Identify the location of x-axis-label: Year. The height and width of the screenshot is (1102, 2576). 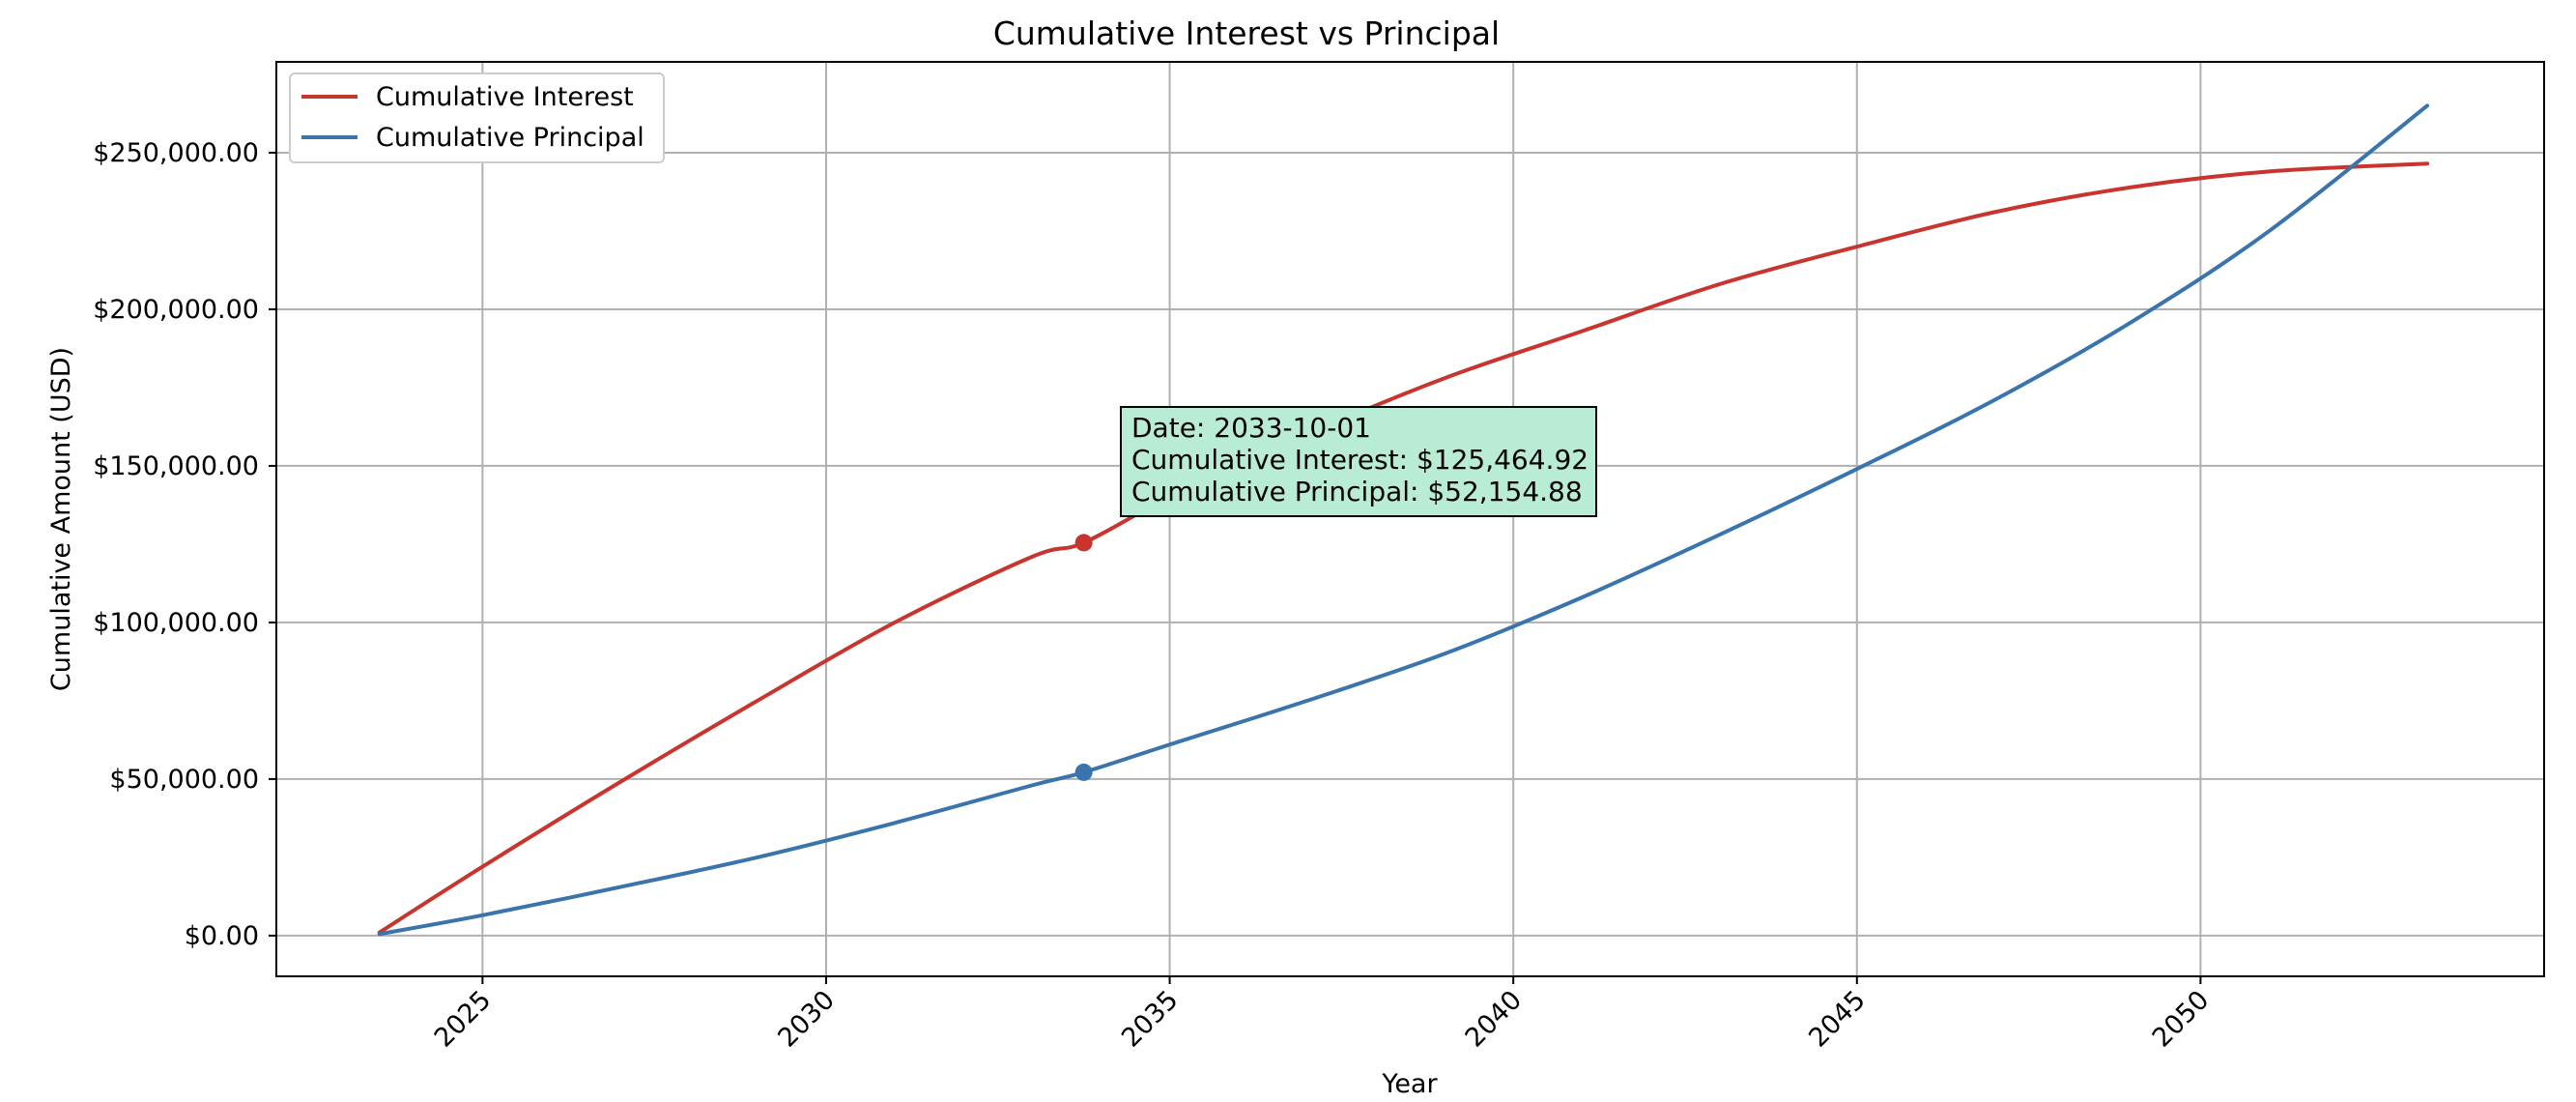
(1410, 1084).